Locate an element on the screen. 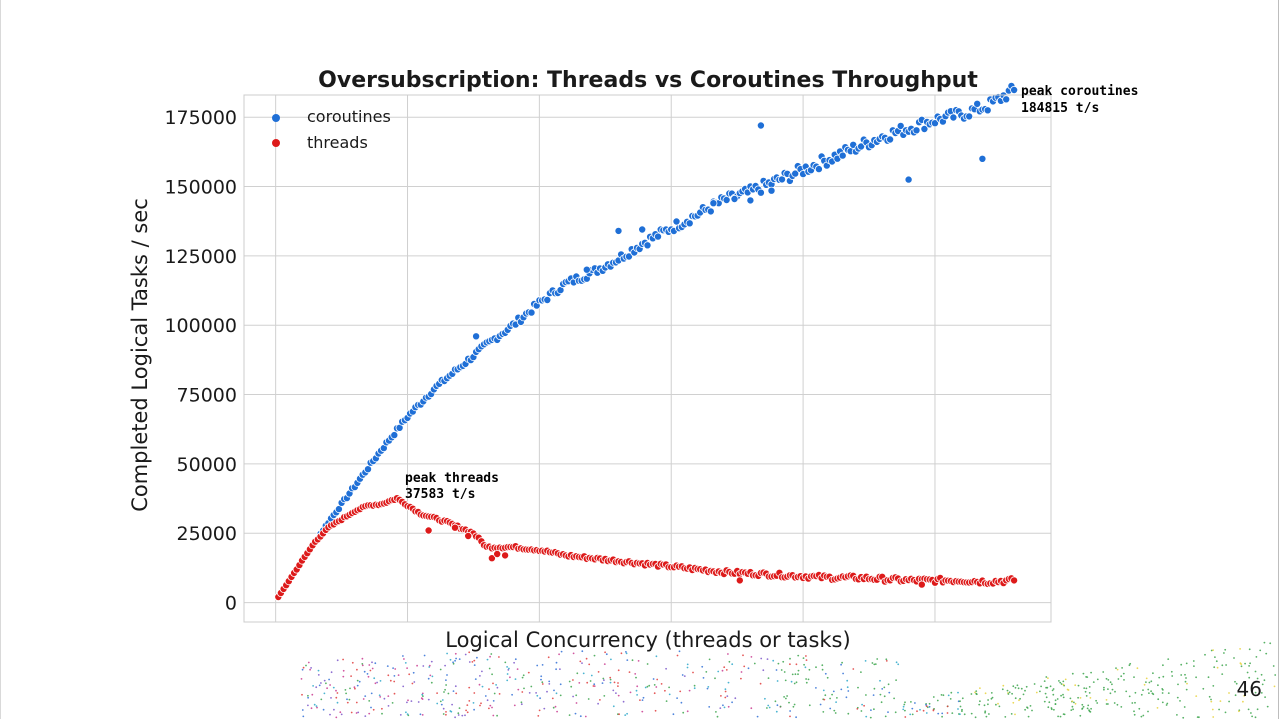 Image resolution: width=1280 pixels, height=720 pixels. legend-marker-threads is located at coordinates (276, 143).